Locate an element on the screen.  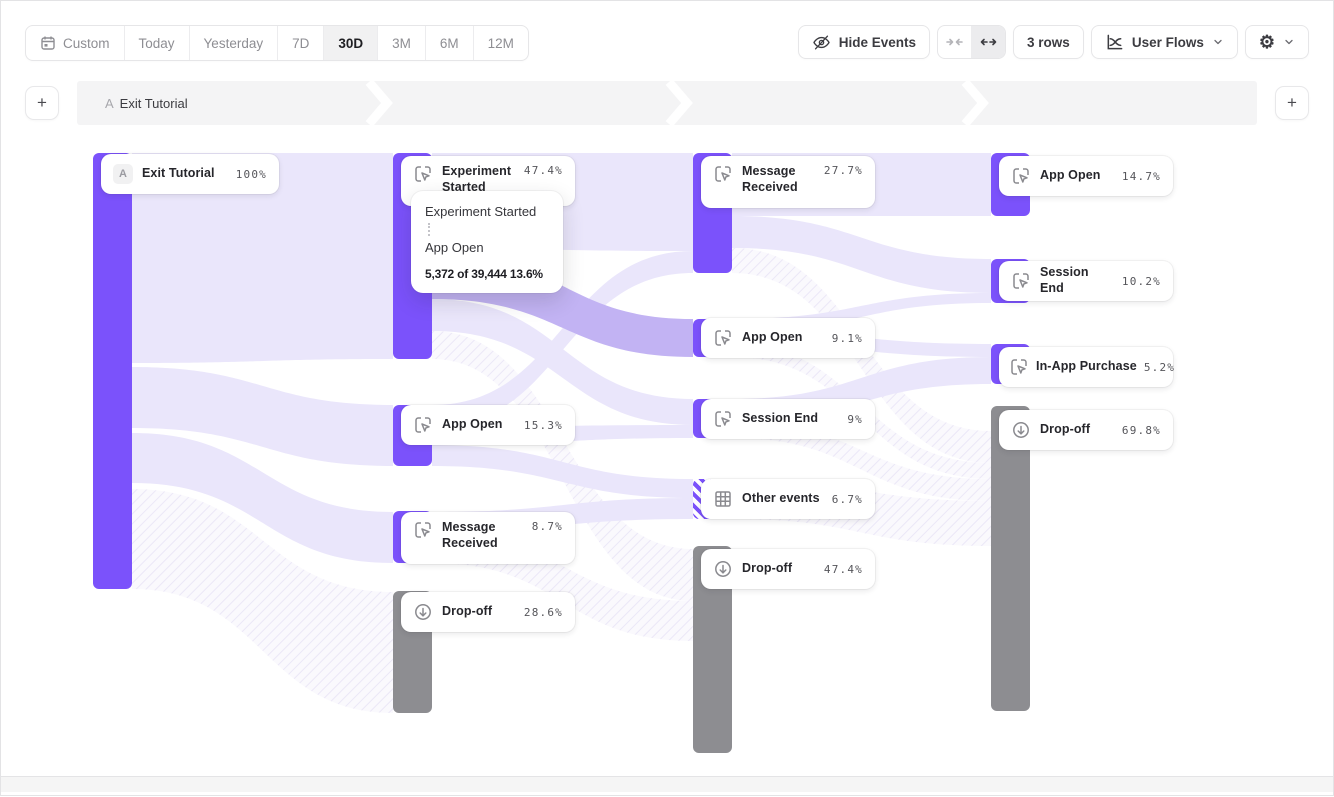
date-range-custom: Custom is located at coordinates (75, 43).